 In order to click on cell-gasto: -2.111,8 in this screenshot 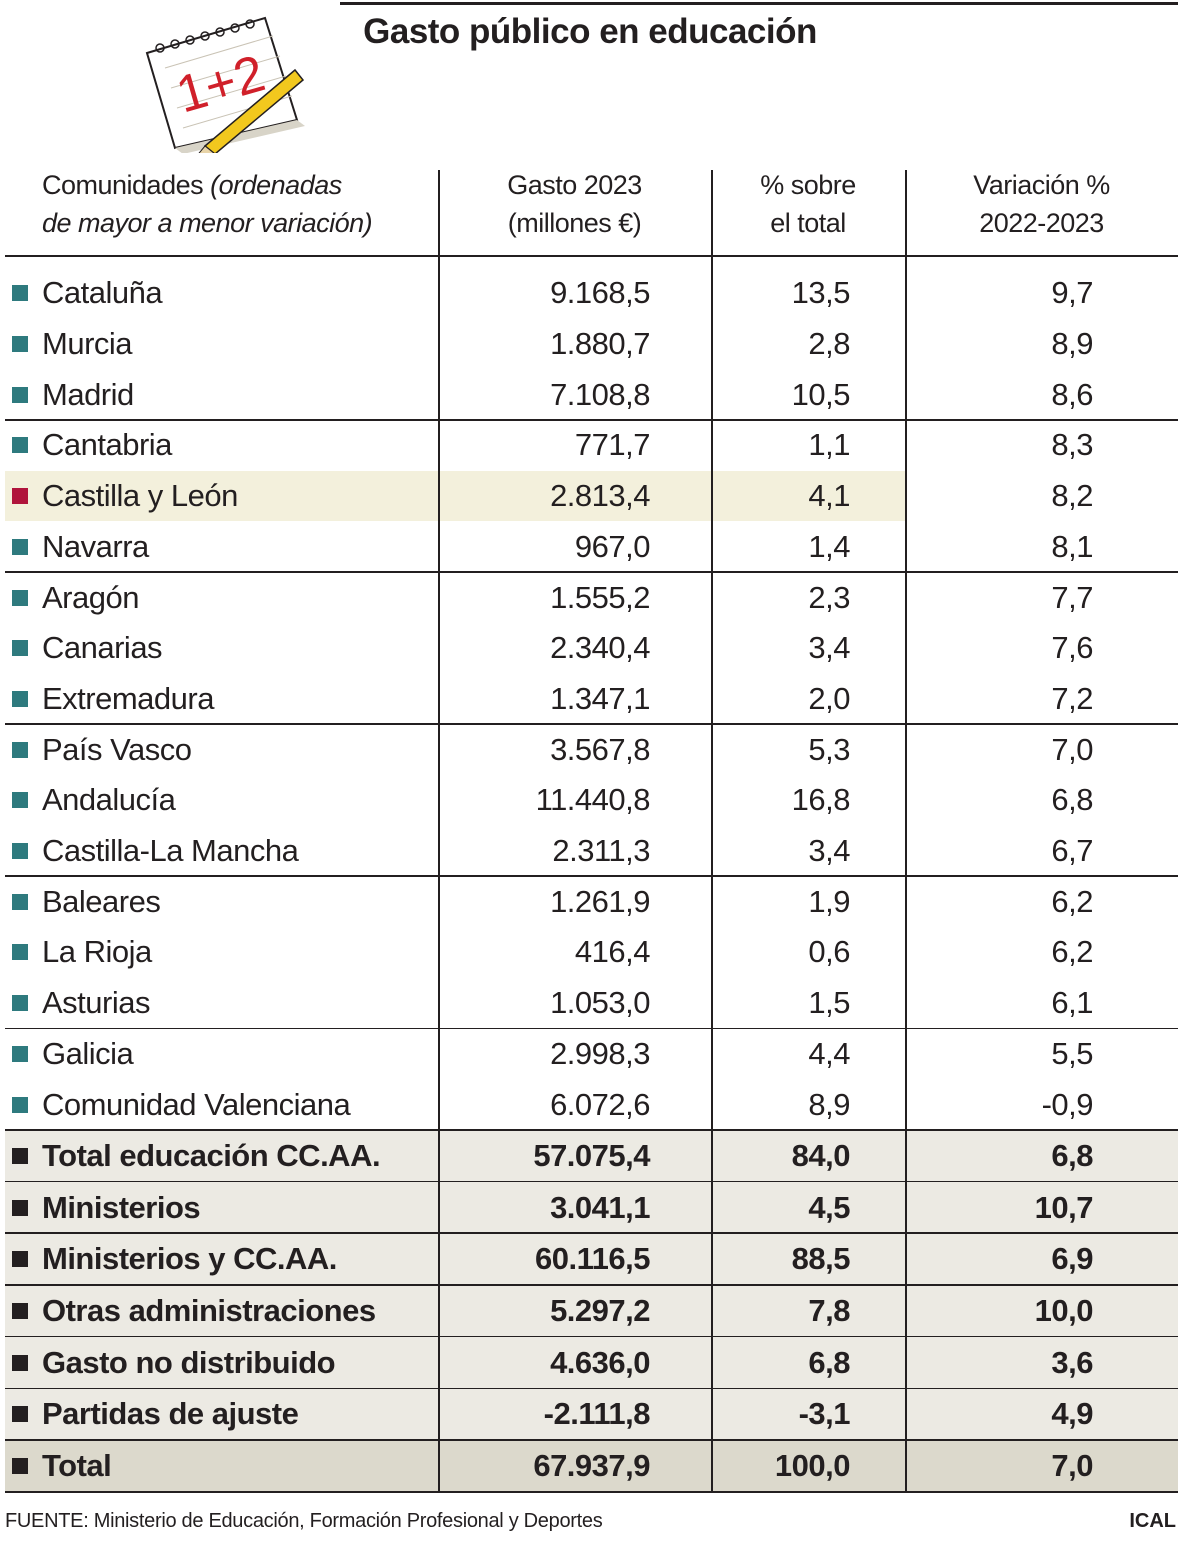, I will do `click(597, 1414)`.